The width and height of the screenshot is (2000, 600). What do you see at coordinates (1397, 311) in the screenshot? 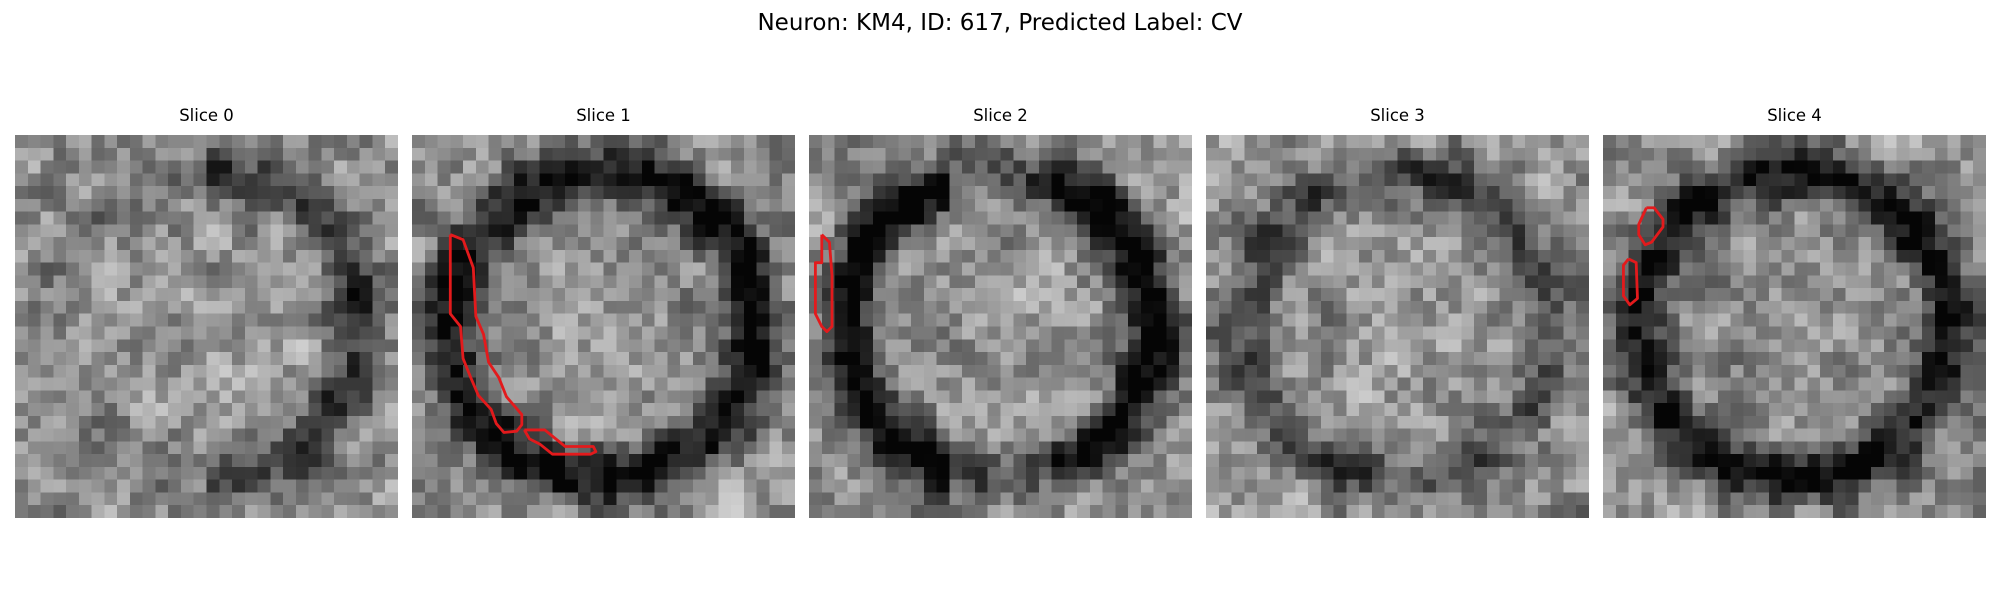
I see `slice-panel-3: Slice 3` at bounding box center [1397, 311].